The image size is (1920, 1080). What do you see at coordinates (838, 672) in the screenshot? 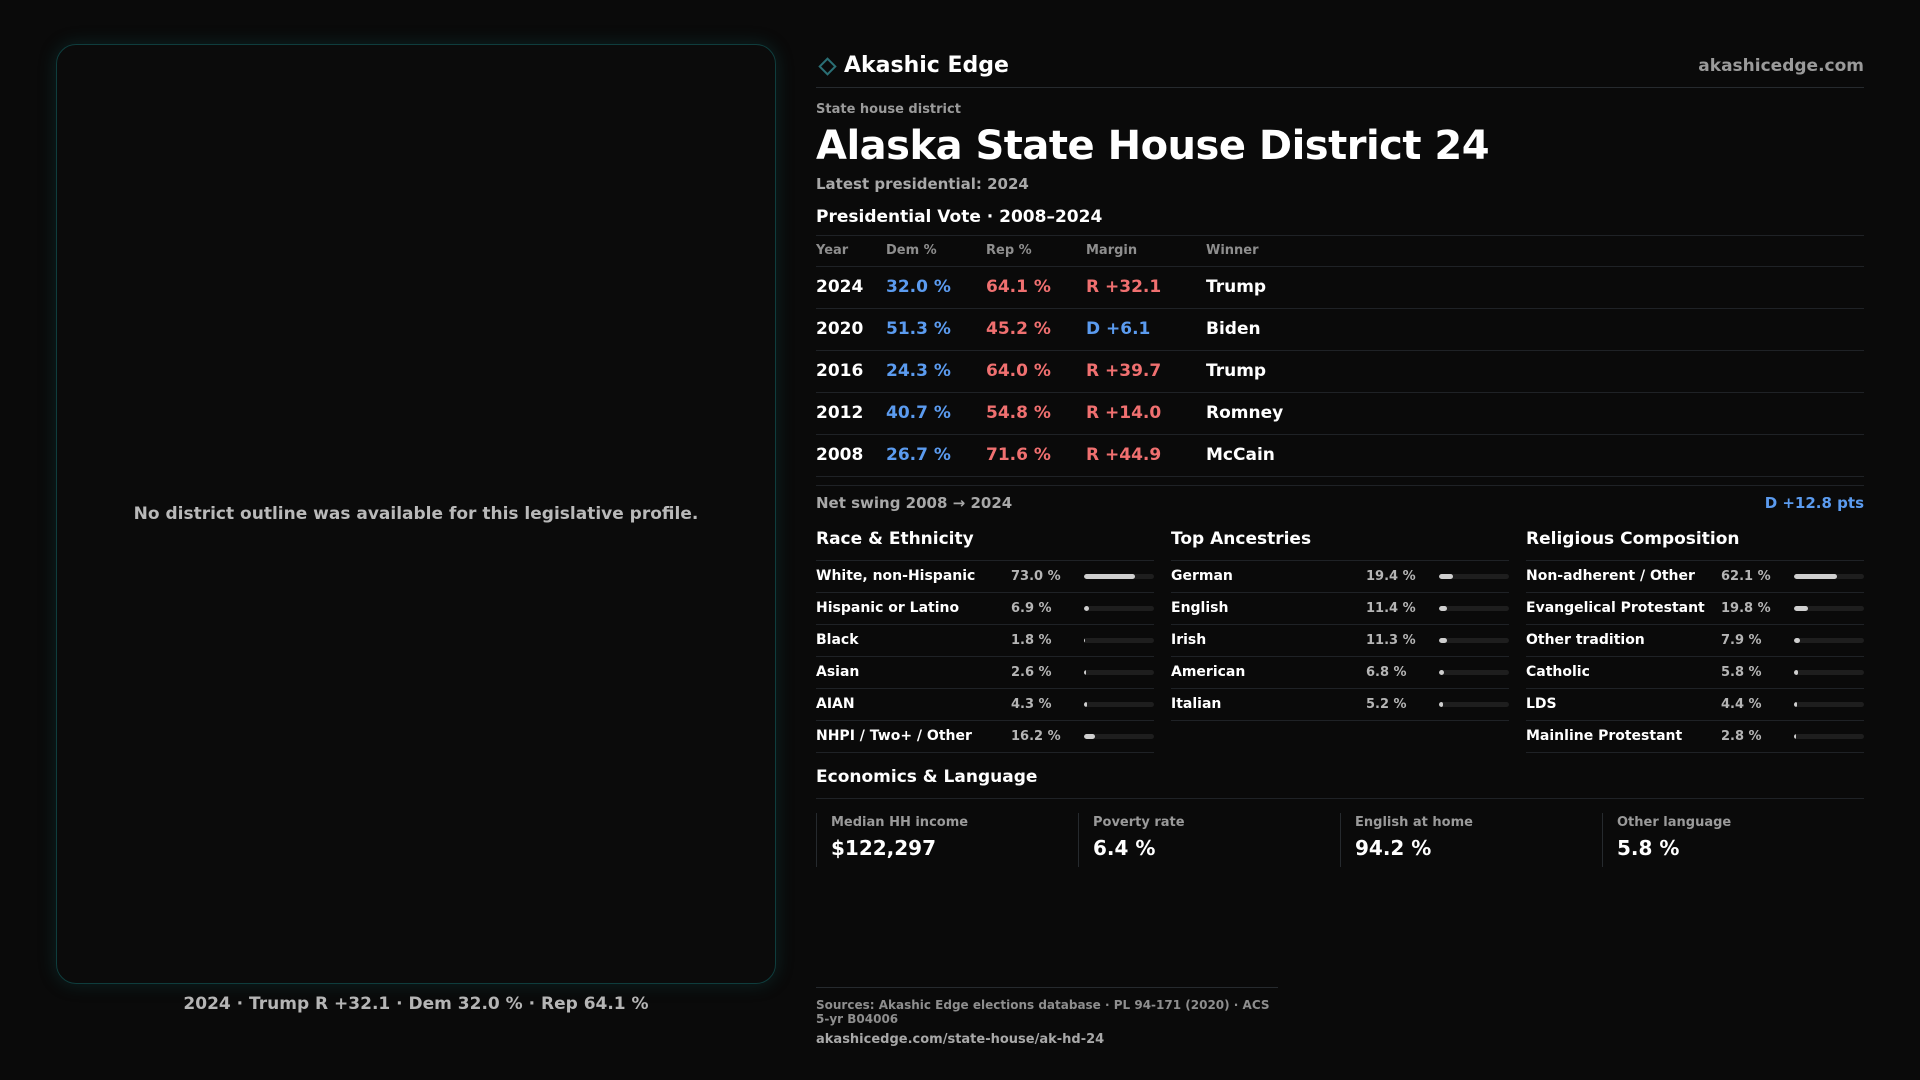
I see `item-label: Asian` at bounding box center [838, 672].